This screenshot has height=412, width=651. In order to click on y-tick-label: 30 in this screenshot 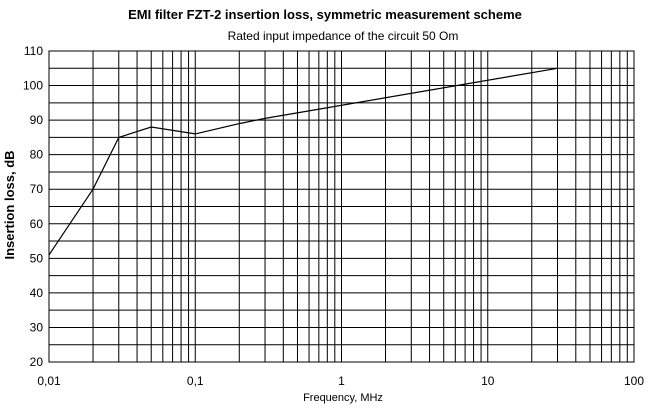, I will do `click(37, 327)`.